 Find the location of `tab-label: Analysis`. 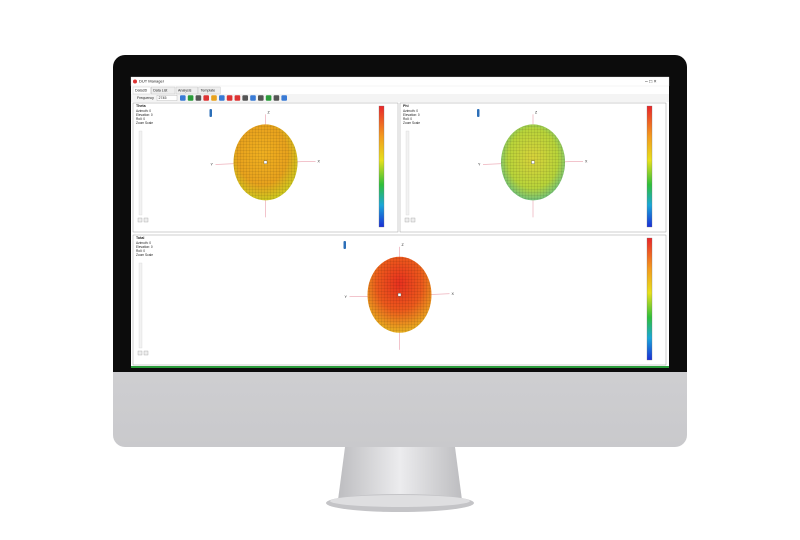

tab-label: Analysis is located at coordinates (185, 91).